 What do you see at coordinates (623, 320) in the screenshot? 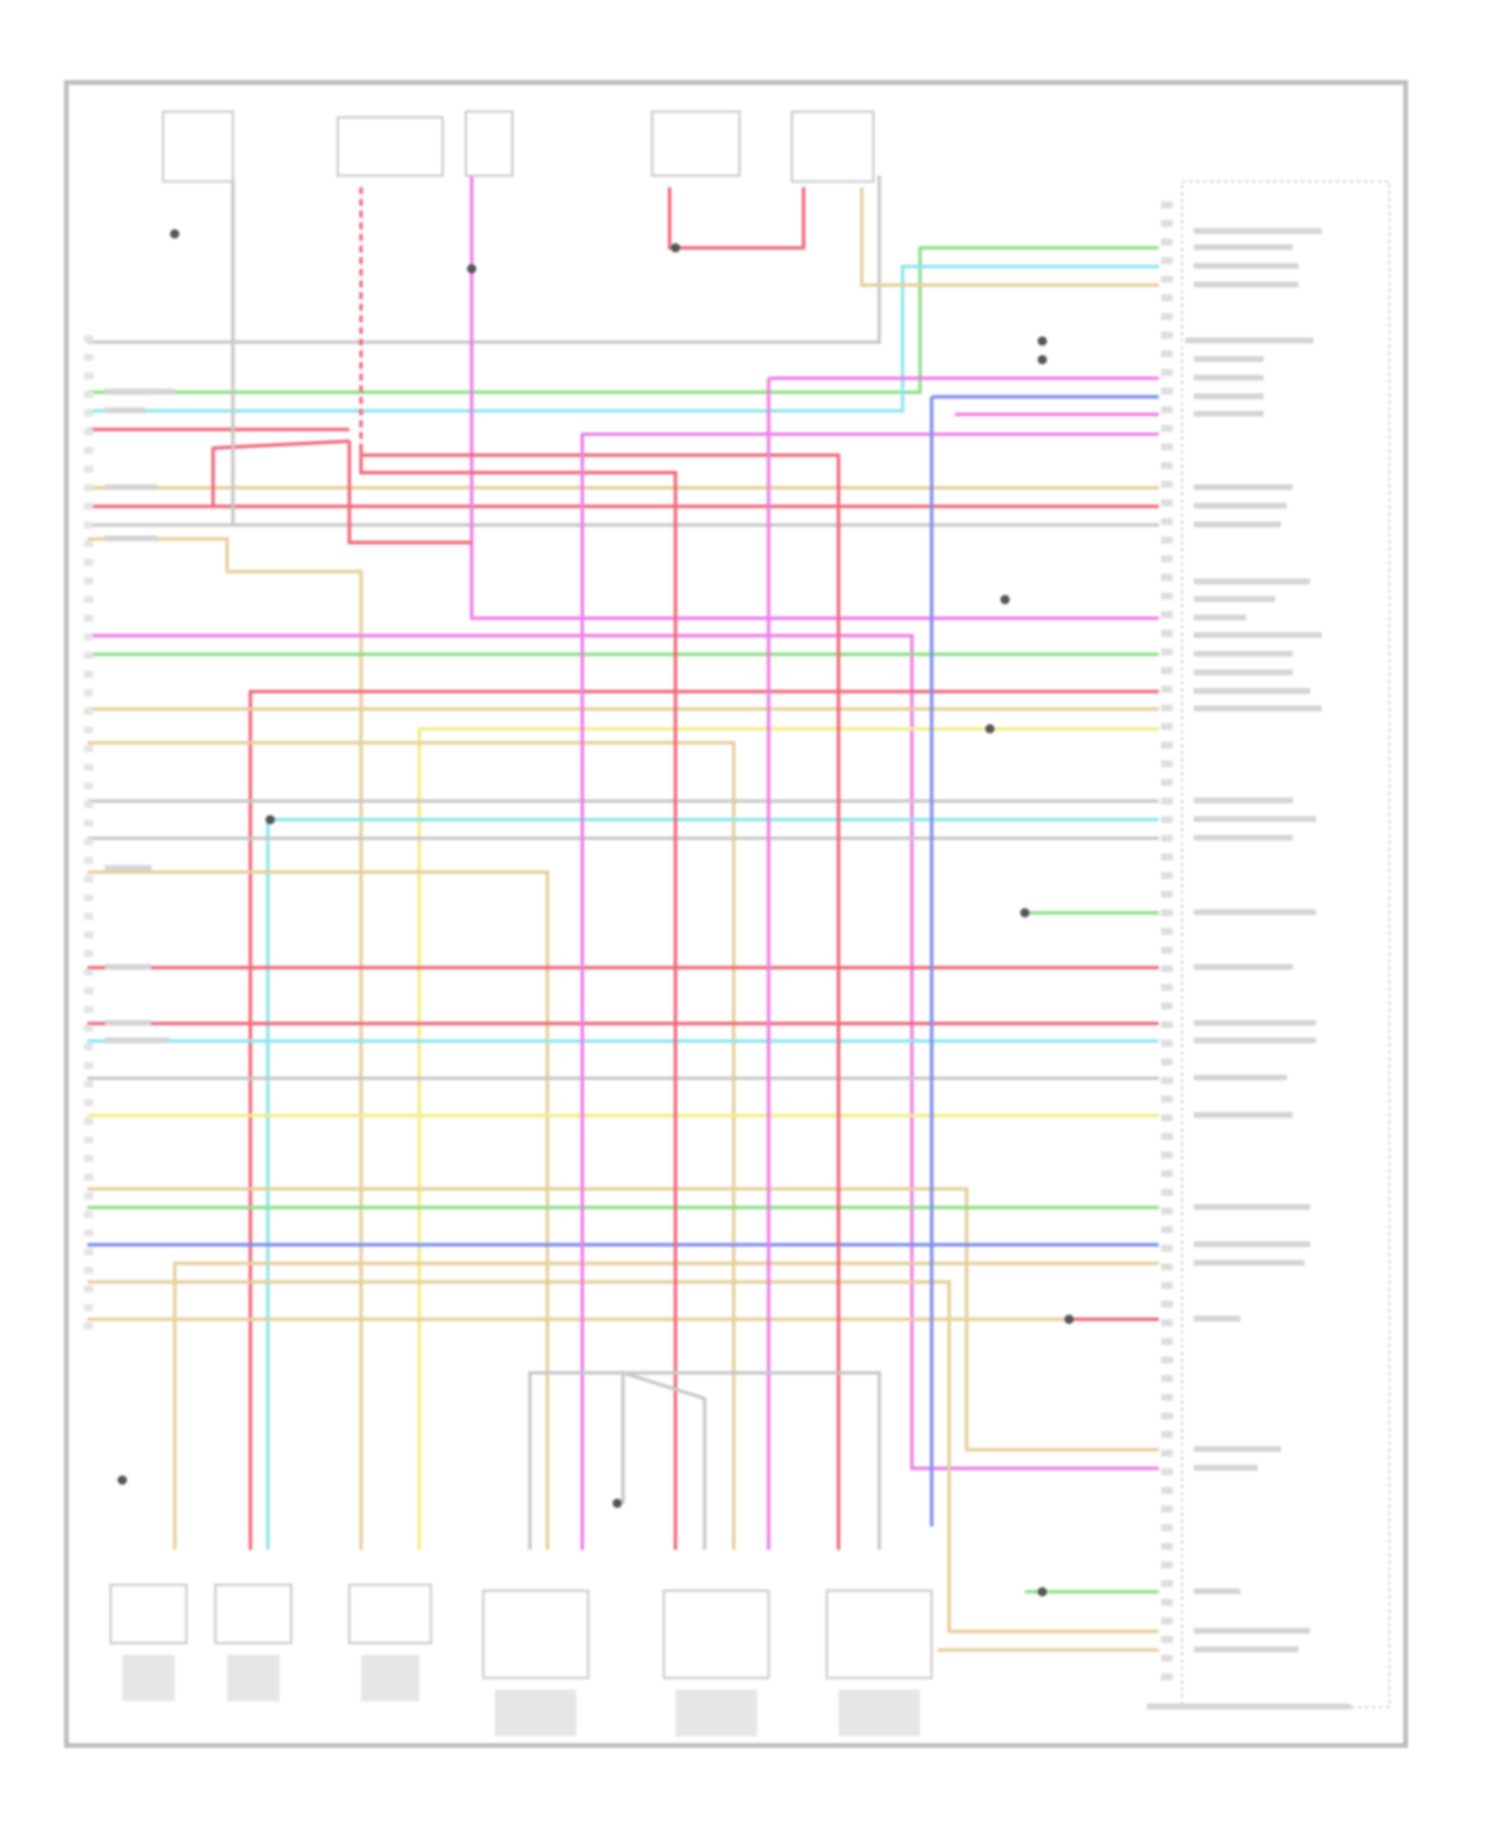
I see `wire-green` at bounding box center [623, 320].